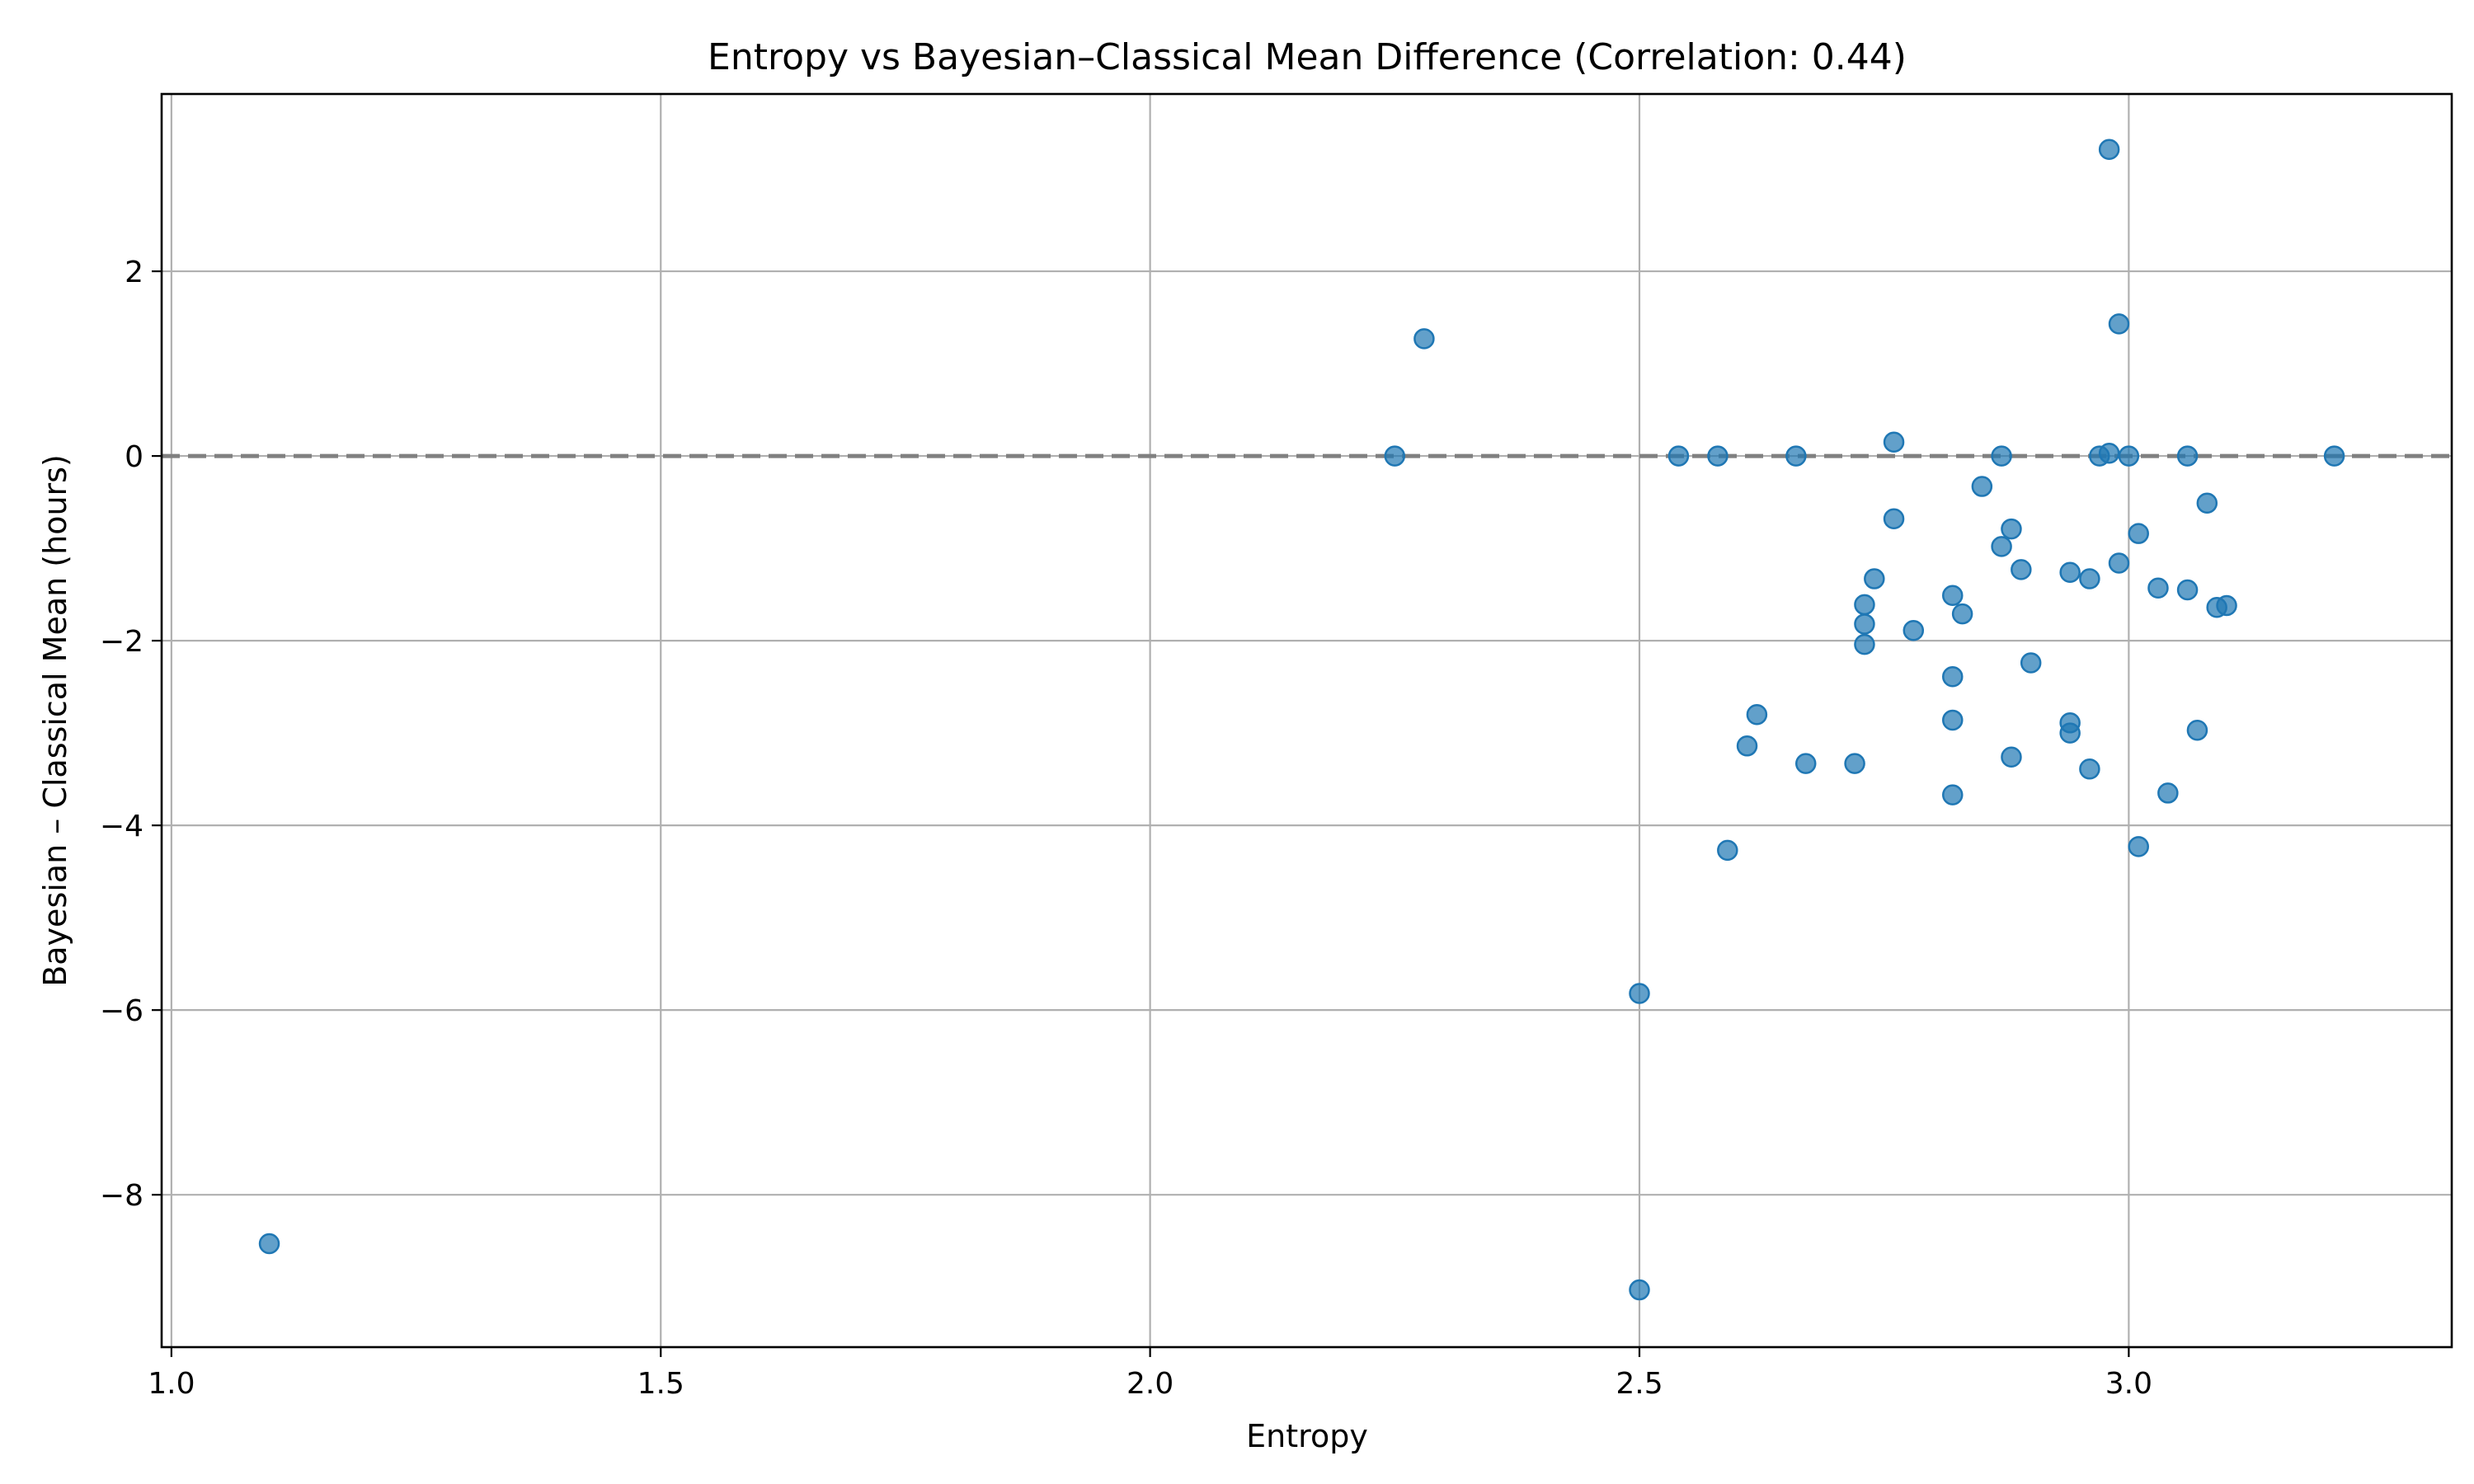 This screenshot has height=1484, width=2474. Describe the element at coordinates (134, 457) in the screenshot. I see `y-tick-label: 0` at that location.